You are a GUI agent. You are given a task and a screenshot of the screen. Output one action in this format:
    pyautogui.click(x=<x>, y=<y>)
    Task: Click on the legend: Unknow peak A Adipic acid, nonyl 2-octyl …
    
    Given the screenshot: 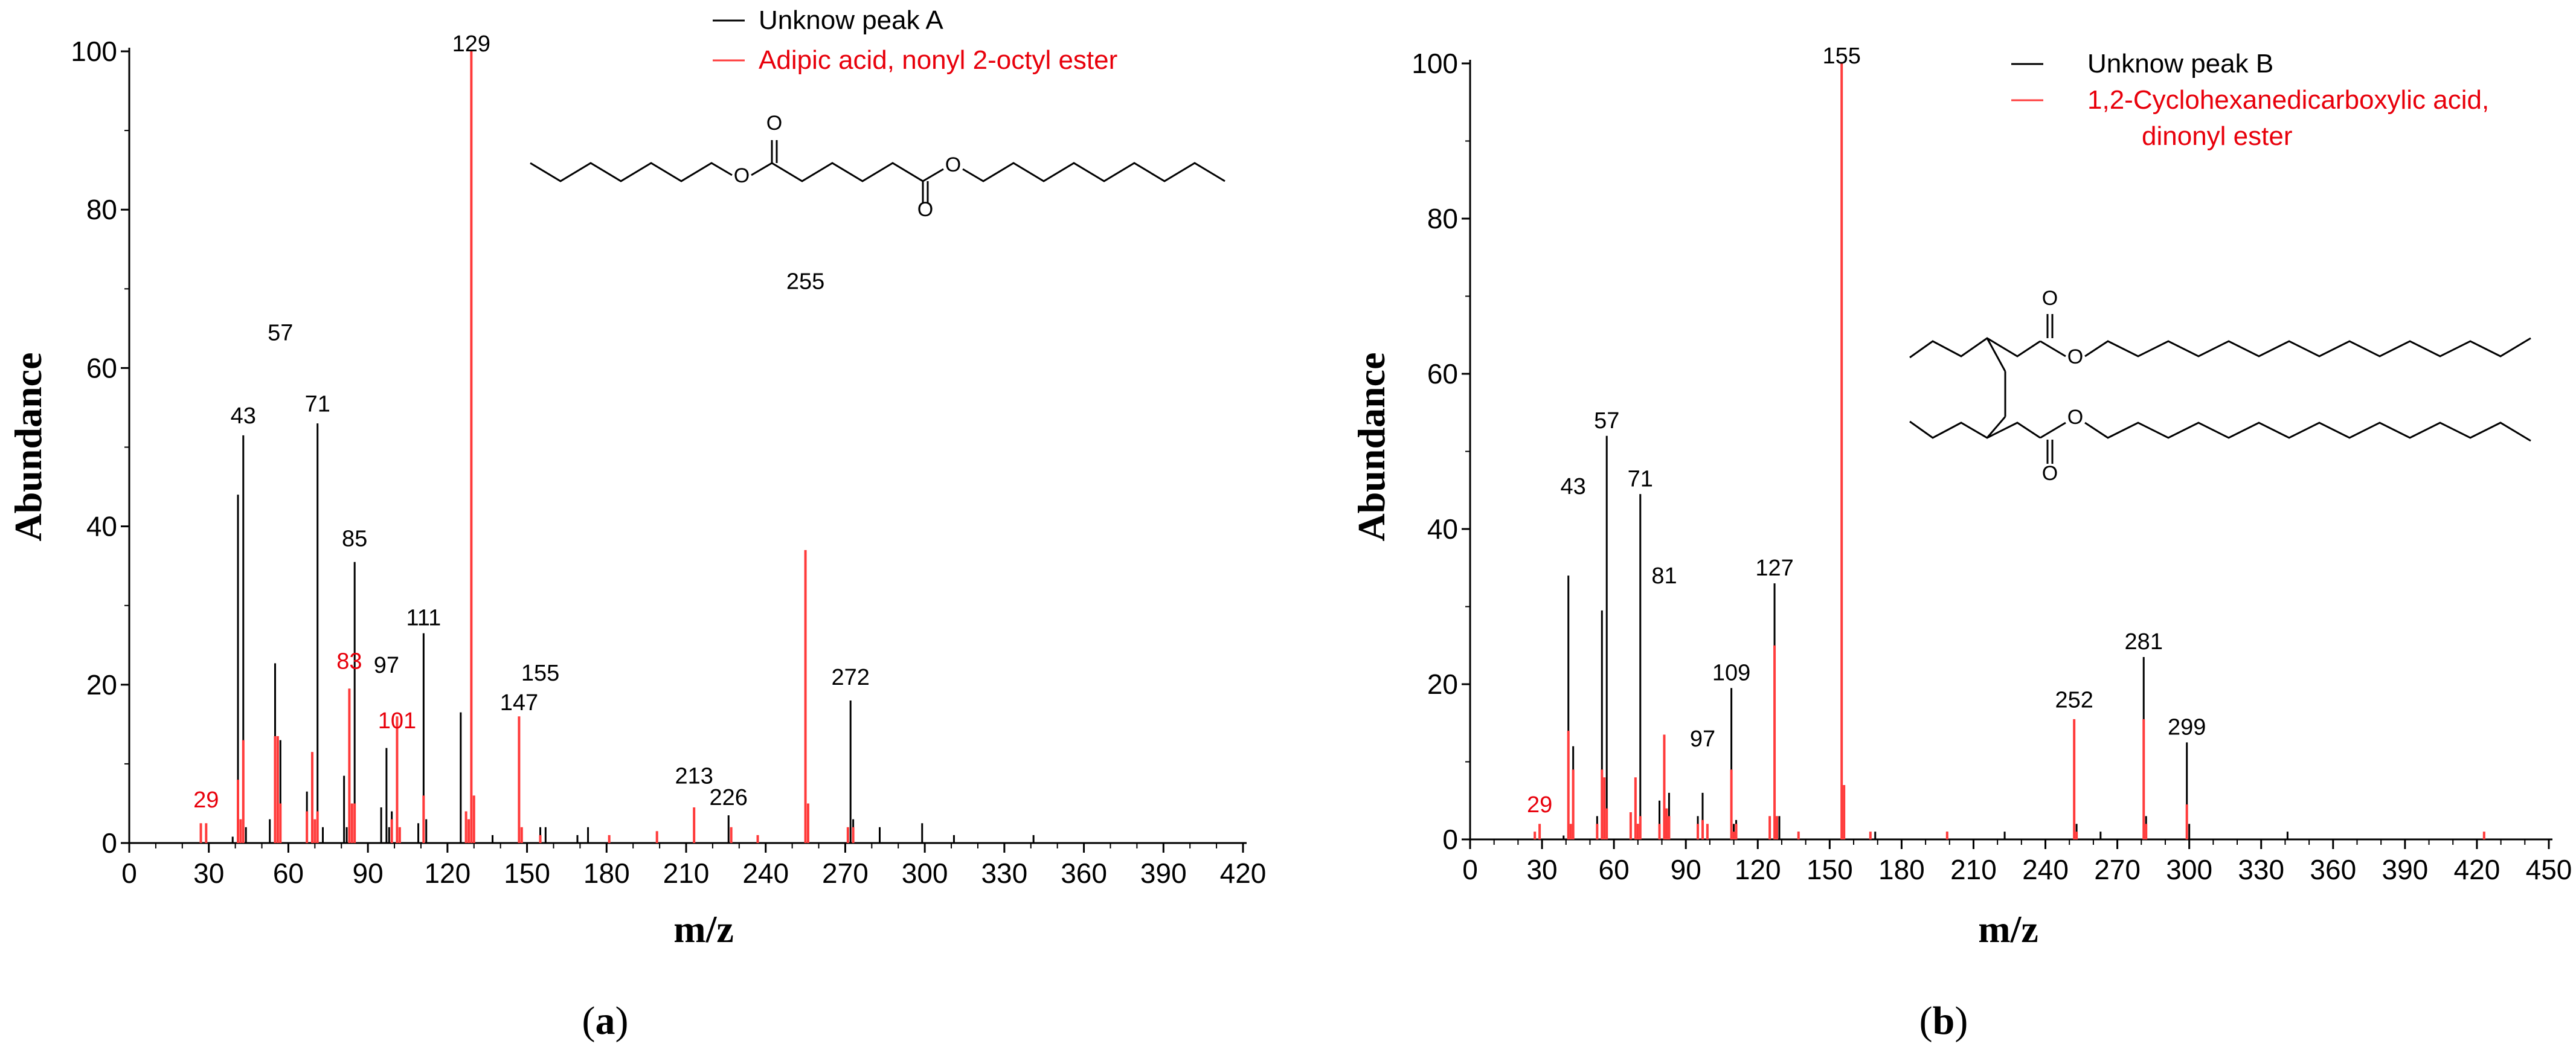 What is the action you would take?
    pyautogui.click(x=915, y=40)
    